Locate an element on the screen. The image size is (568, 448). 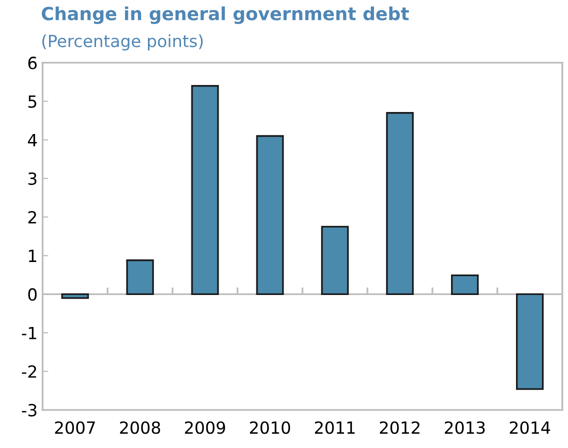
y-tick-label: 5 is located at coordinates (32, 101).